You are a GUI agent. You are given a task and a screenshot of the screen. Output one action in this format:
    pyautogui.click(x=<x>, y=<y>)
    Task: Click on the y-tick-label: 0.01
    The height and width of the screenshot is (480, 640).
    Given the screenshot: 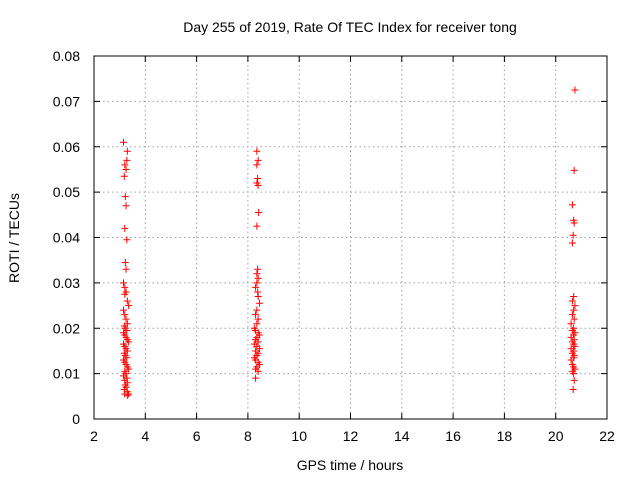 What is the action you would take?
    pyautogui.click(x=66, y=374)
    